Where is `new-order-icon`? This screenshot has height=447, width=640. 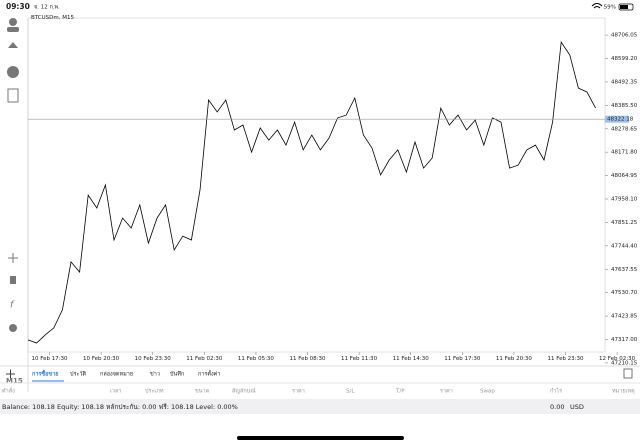 new-order-icon is located at coordinates (13, 95).